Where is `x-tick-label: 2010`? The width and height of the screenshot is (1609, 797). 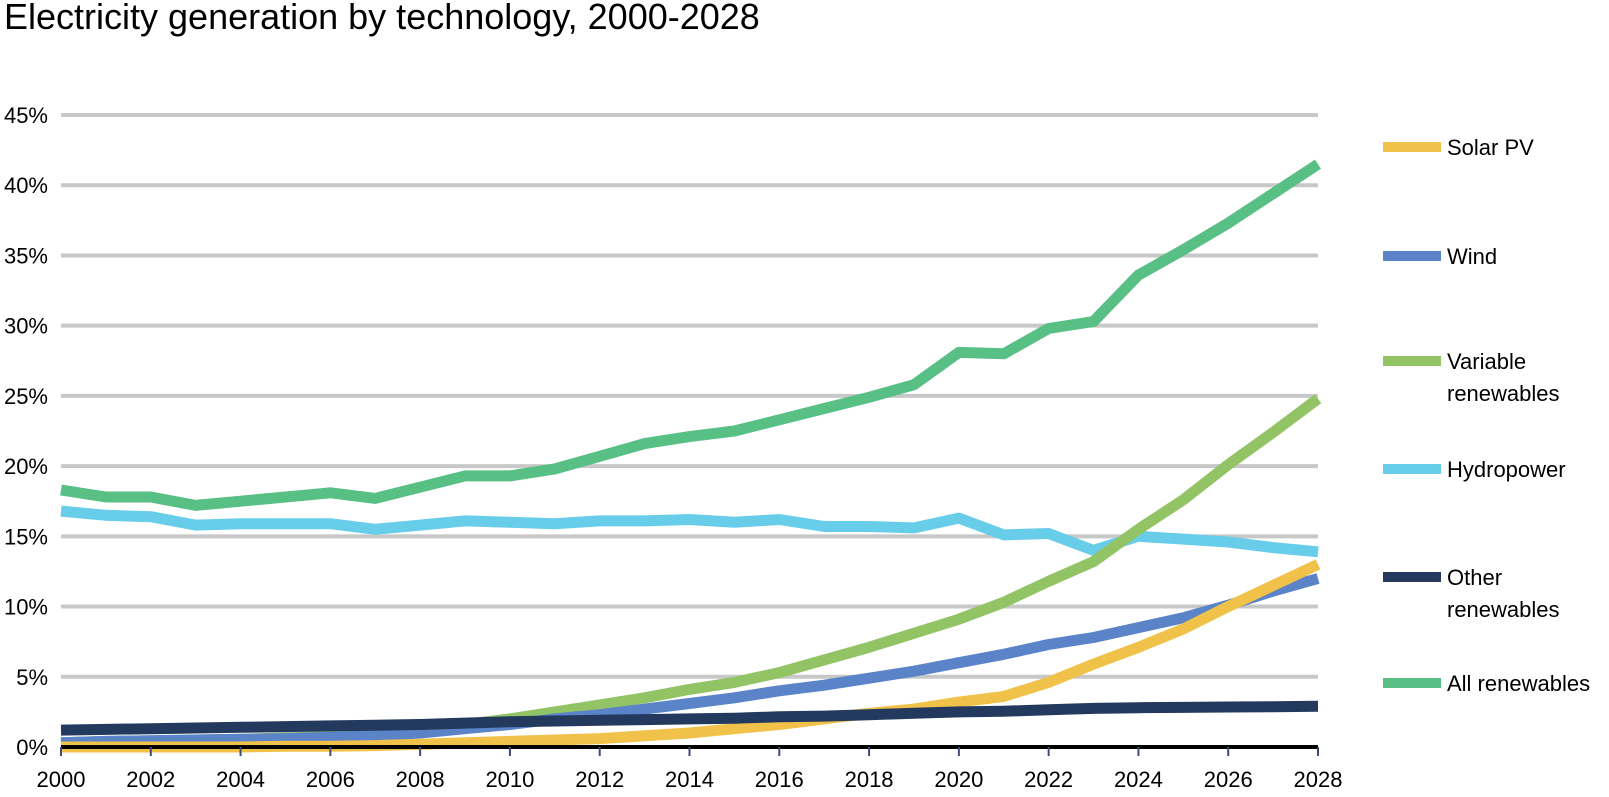 x-tick-label: 2010 is located at coordinates (509, 779).